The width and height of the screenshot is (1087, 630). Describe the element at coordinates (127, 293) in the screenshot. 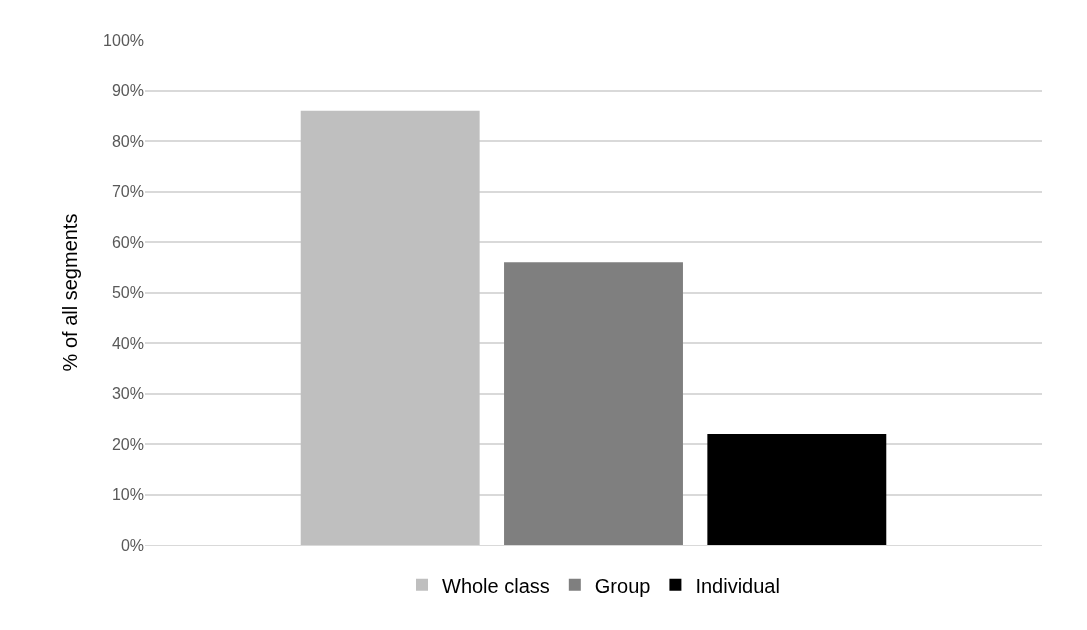

I see `y-tick-label: 50%` at that location.